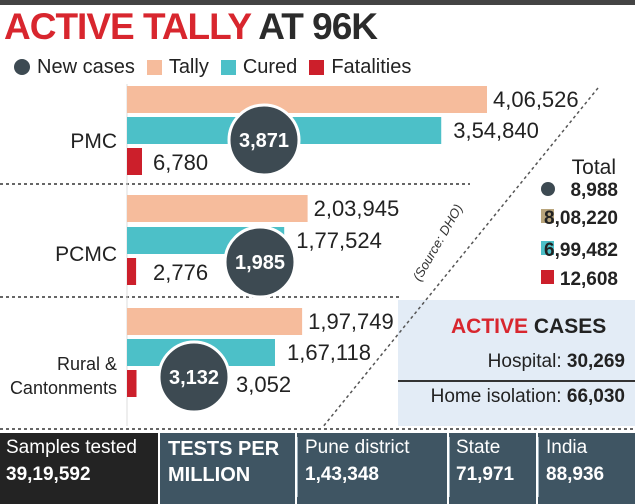 The image size is (635, 504). Describe the element at coordinates (570, 326) in the screenshot. I see `active-title-dark: CASES` at that location.